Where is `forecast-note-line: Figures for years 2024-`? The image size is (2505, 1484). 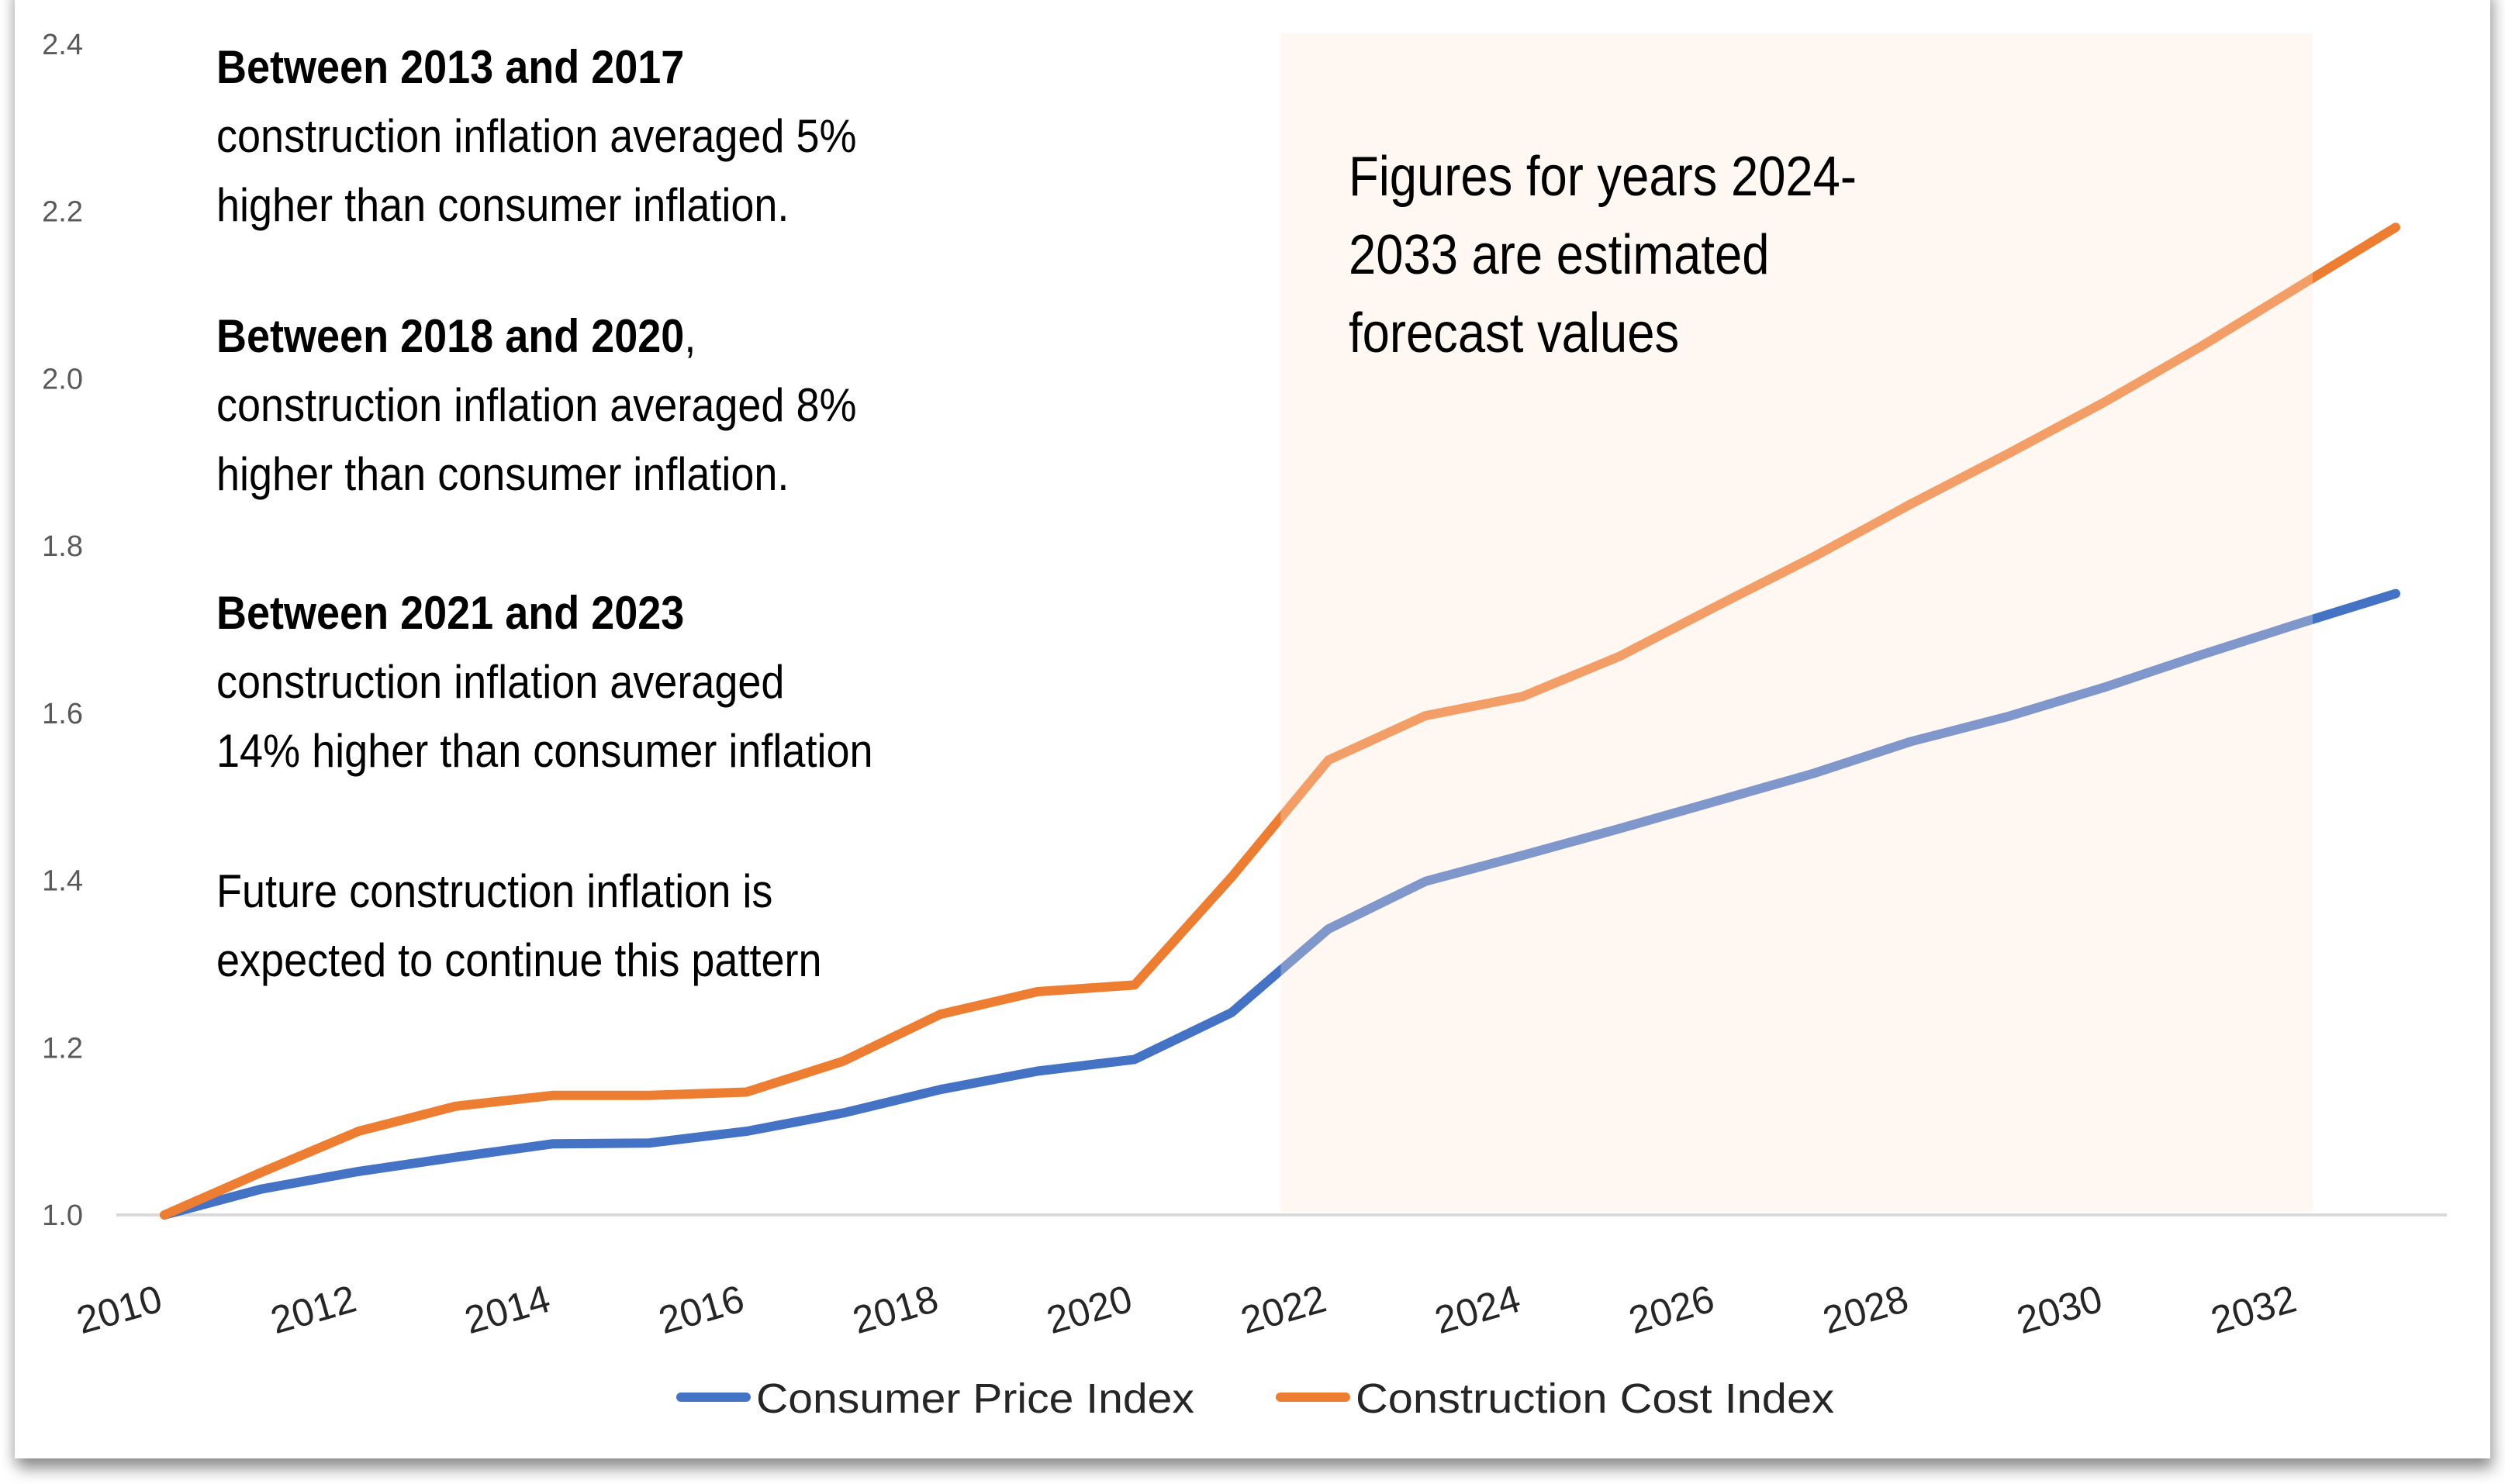
forecast-note-line: Figures for years 2024- is located at coordinates (1603, 177).